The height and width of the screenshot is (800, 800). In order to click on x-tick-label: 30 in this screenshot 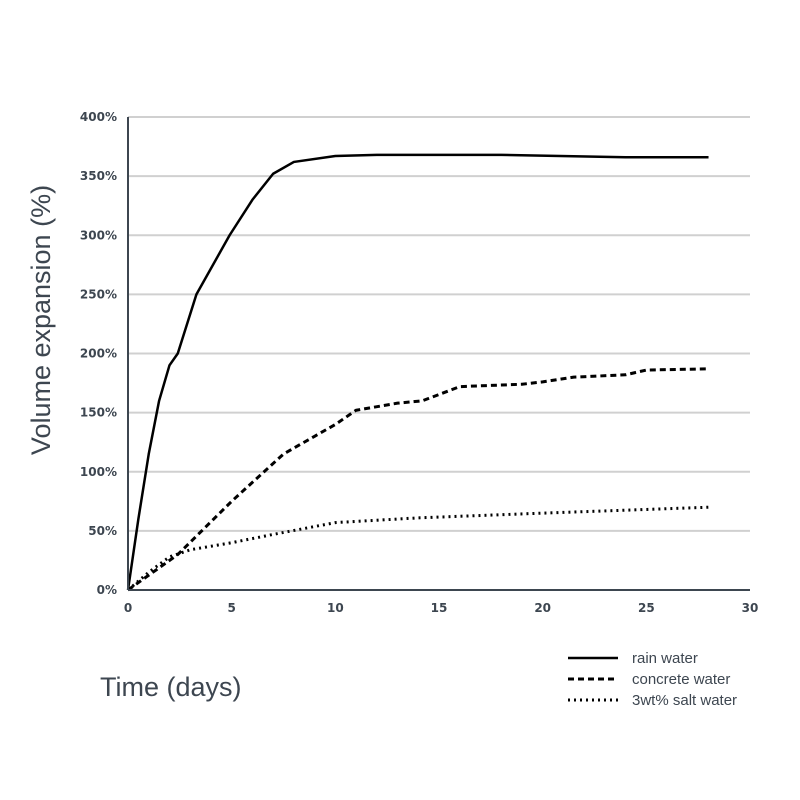, I will do `click(750, 608)`.